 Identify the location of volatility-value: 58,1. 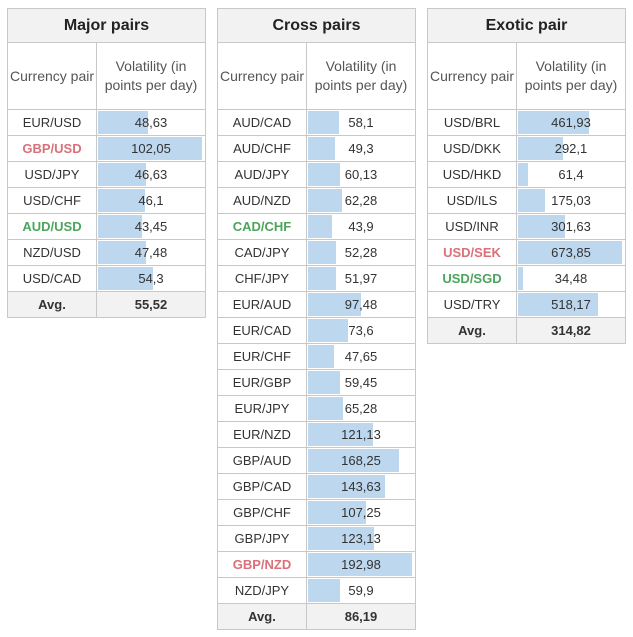
(361, 122).